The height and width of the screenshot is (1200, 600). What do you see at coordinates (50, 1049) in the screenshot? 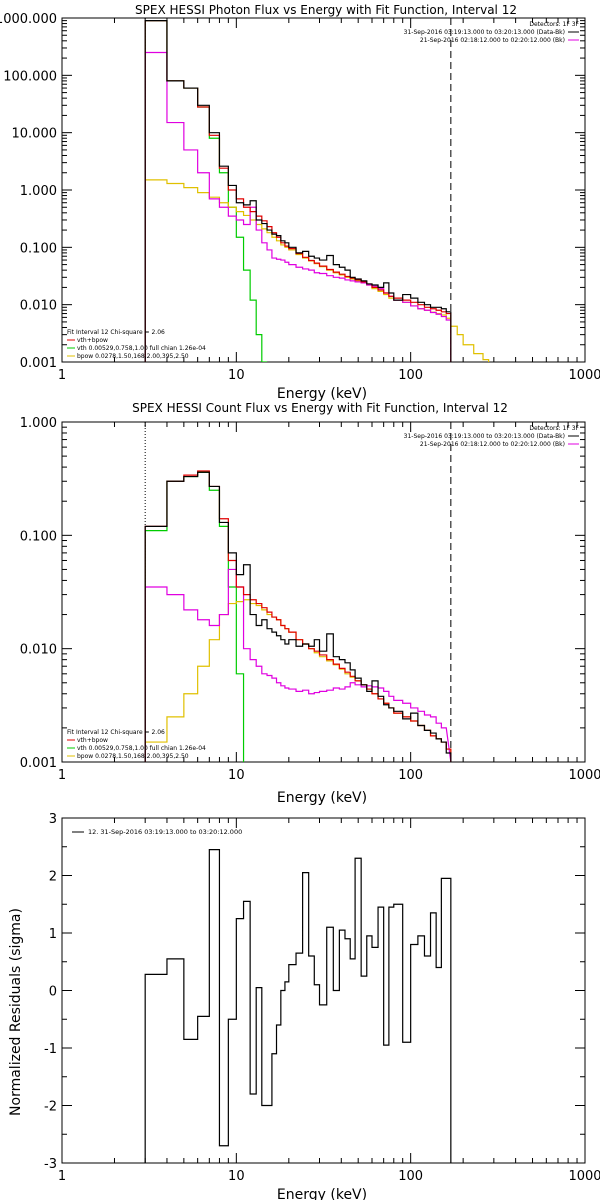
I see `y-tick-label: -1` at bounding box center [50, 1049].